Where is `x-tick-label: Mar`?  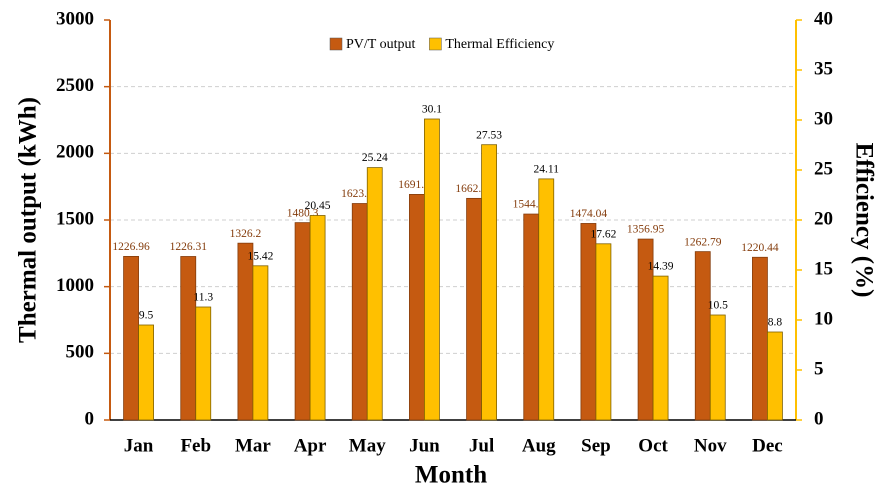 x-tick-label: Mar is located at coordinates (253, 445).